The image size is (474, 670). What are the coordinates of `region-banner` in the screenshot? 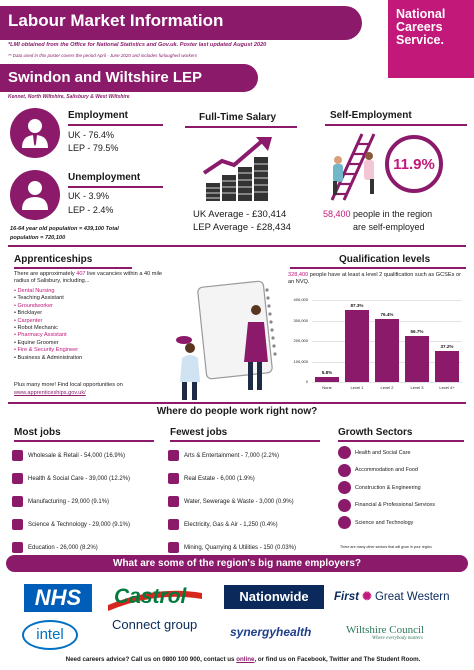 It's located at (129, 78).